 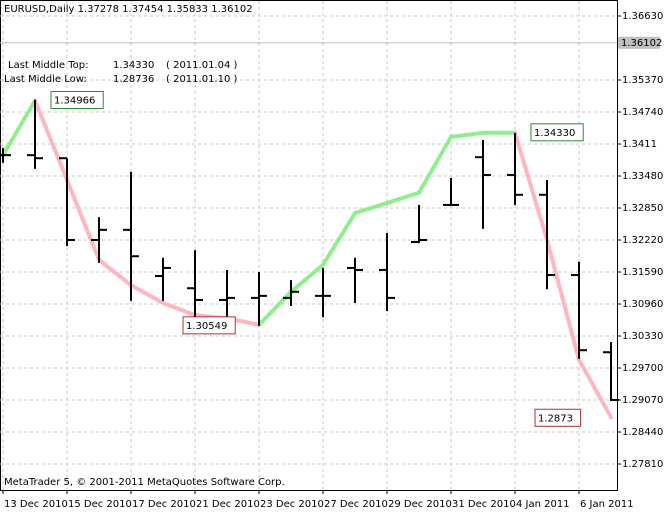 What do you see at coordinates (206, 326) in the screenshot?
I see `value-label: 1.30549` at bounding box center [206, 326].